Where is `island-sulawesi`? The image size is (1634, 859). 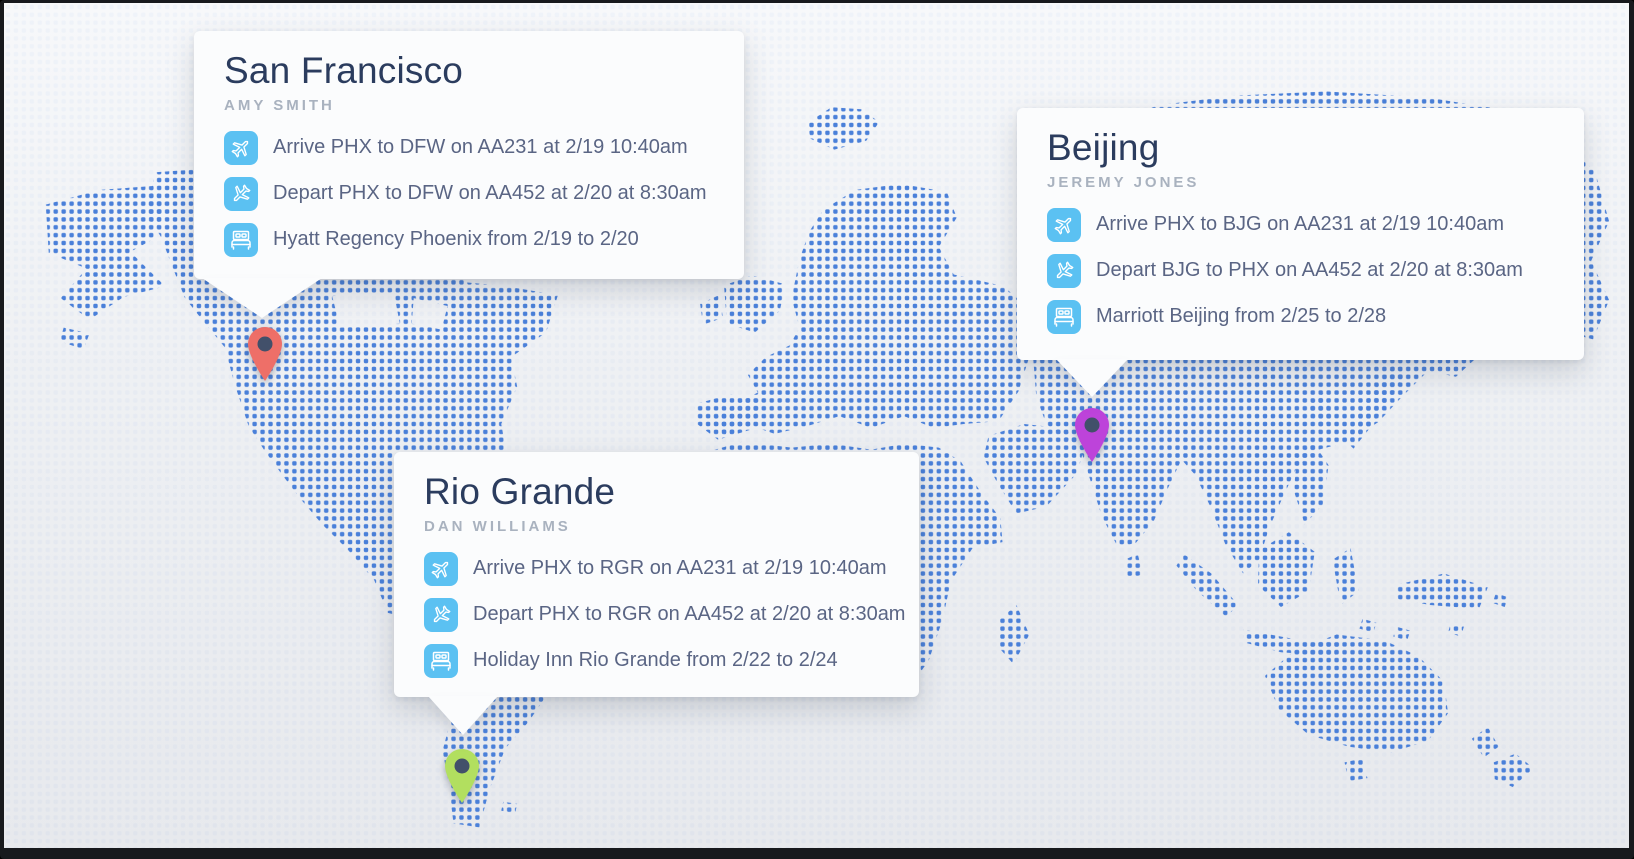
island-sulawesi is located at coordinates (1345, 576).